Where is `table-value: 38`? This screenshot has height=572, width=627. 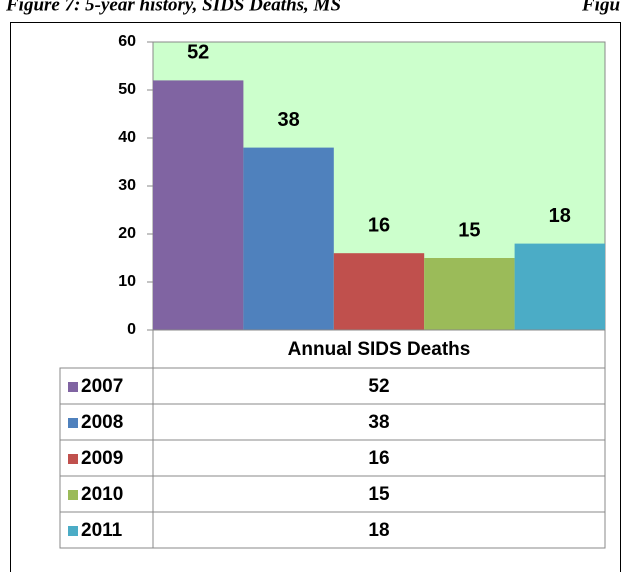 table-value: 38 is located at coordinates (378, 422).